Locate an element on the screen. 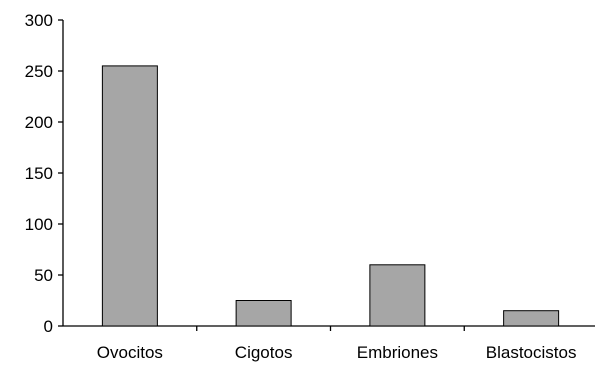 The height and width of the screenshot is (366, 595). category-label: Ovocitos is located at coordinates (130, 352).